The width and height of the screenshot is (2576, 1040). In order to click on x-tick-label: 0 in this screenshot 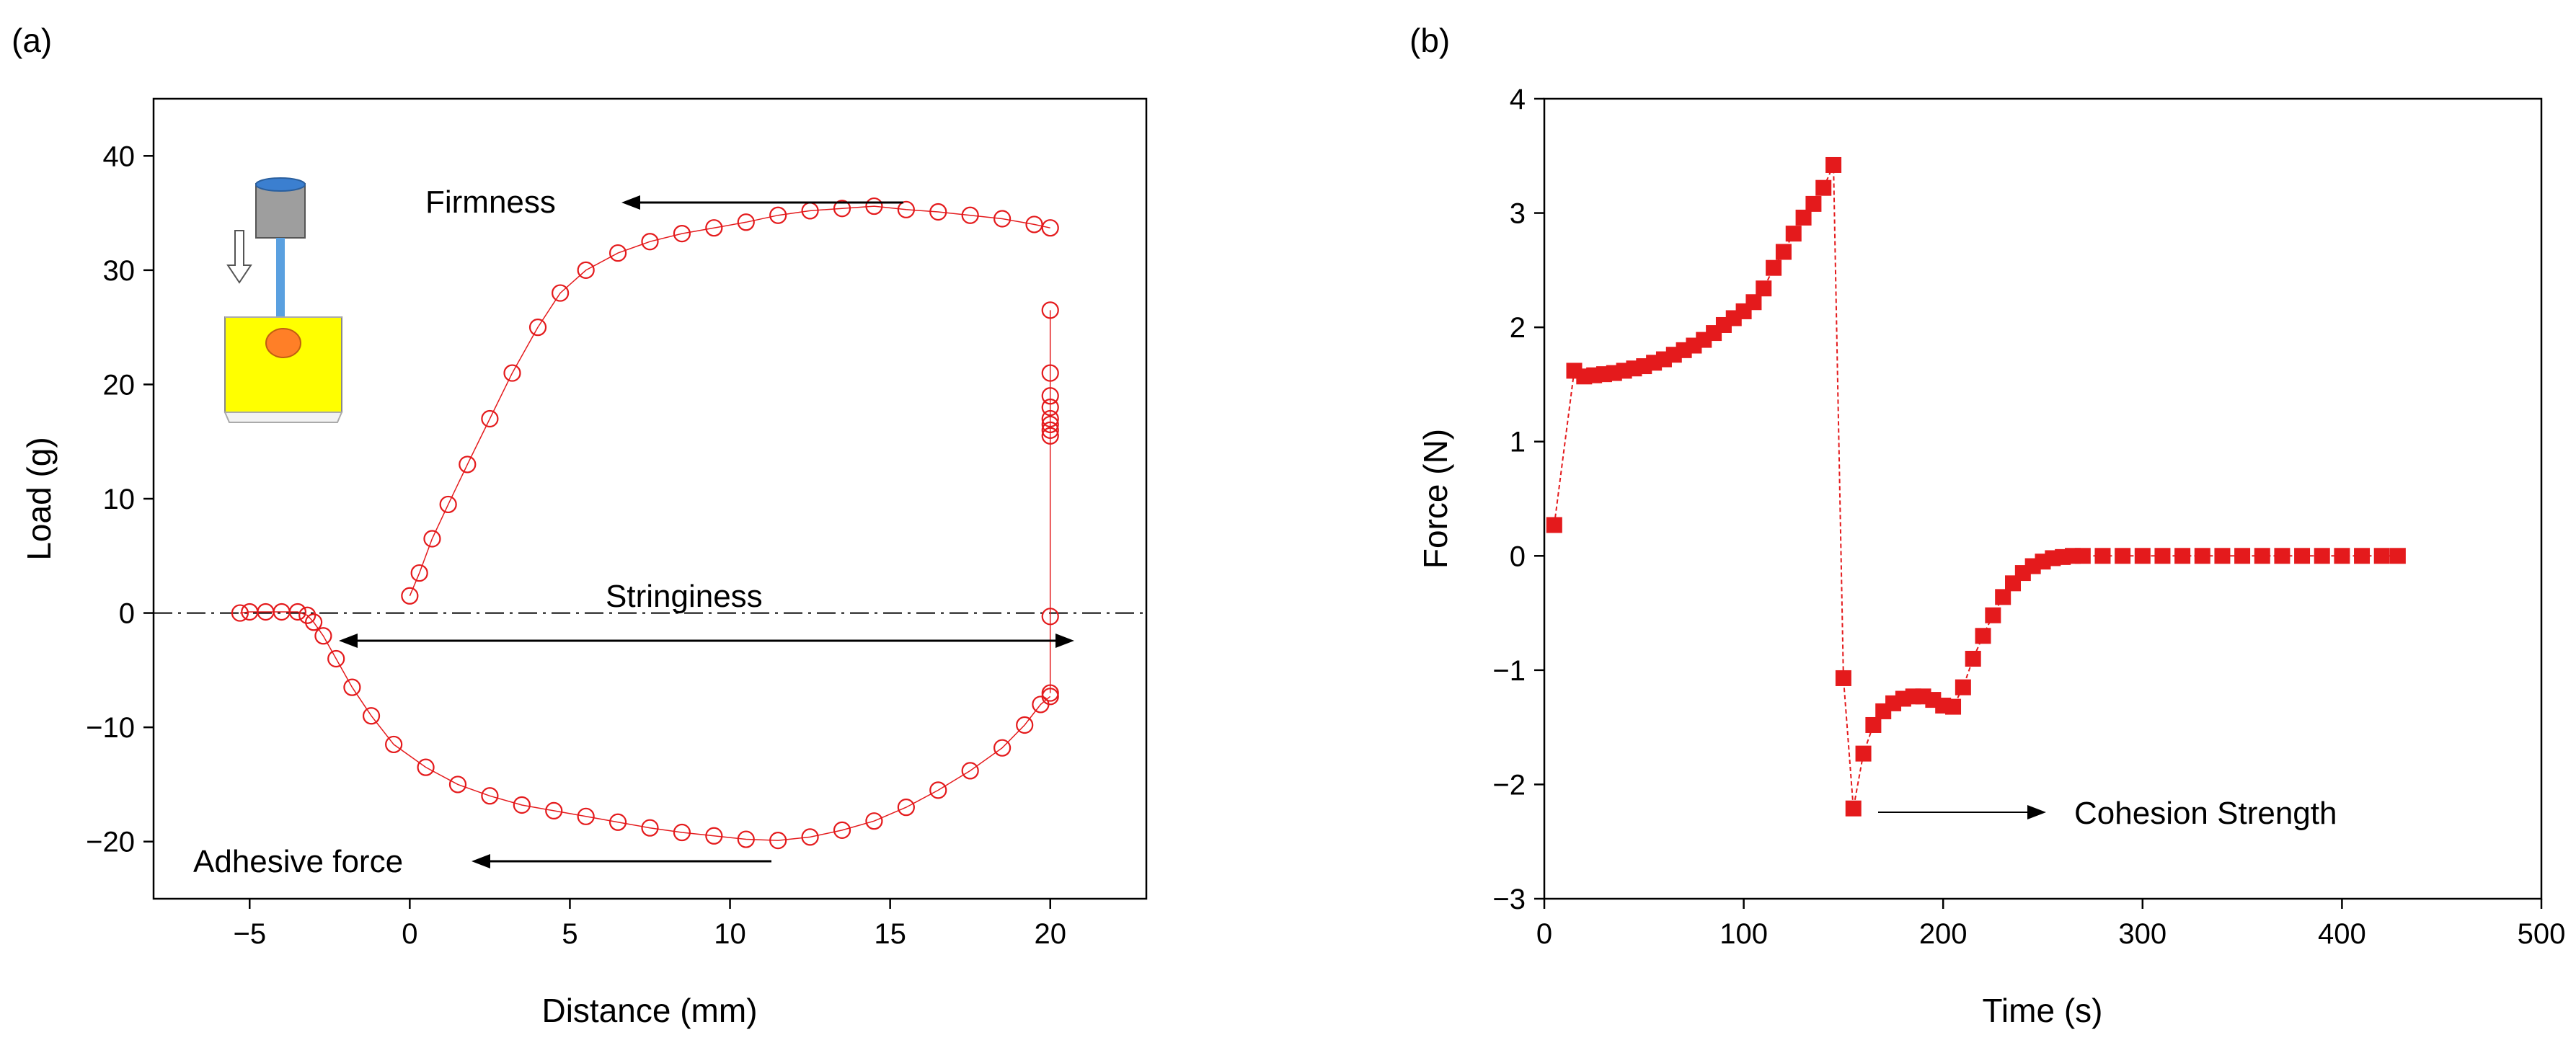, I will do `click(1544, 934)`.